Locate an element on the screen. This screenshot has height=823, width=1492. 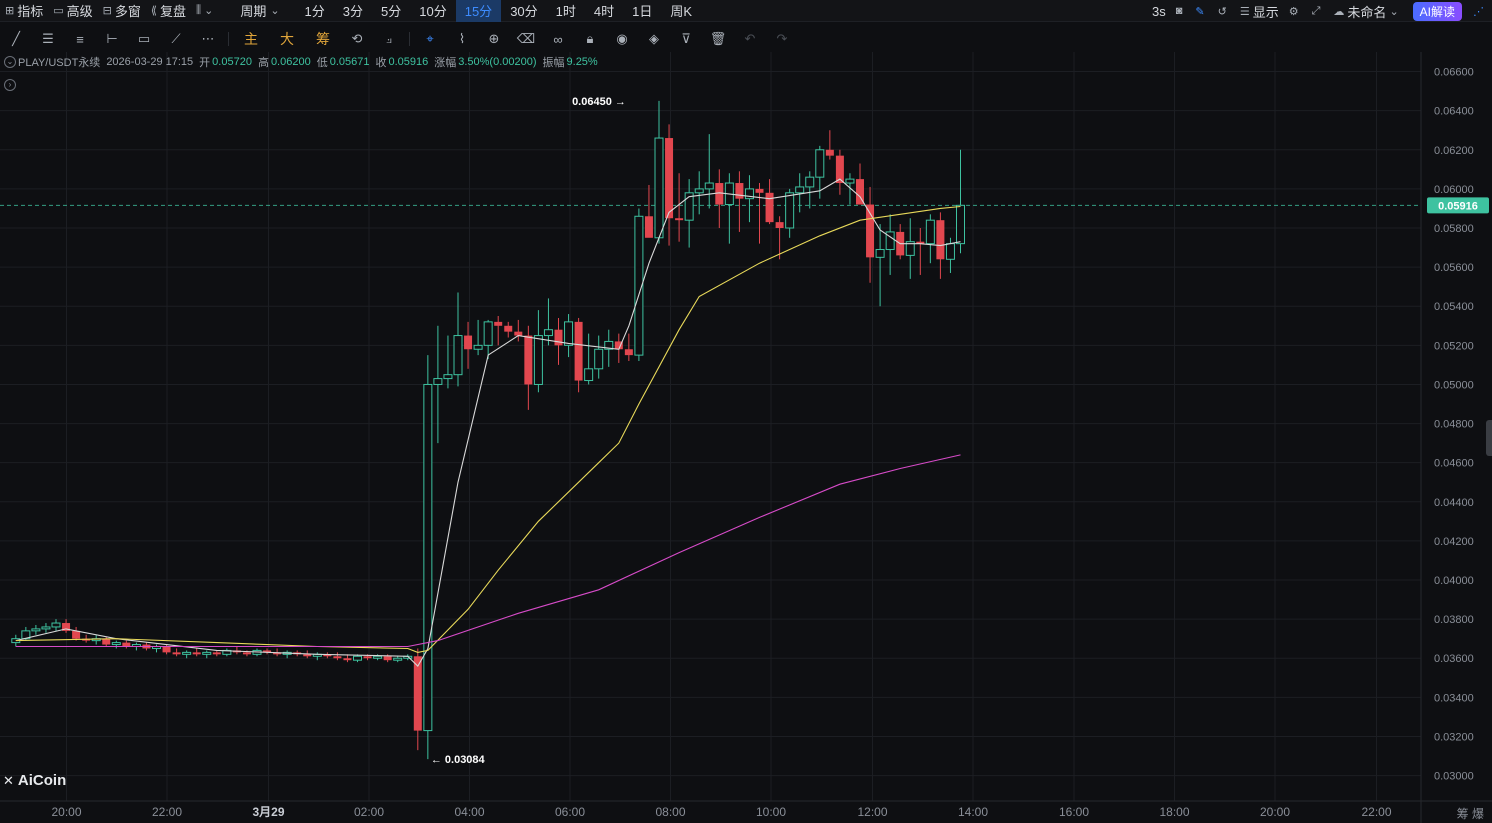
y-tick-label: 0.06200 is located at coordinates (1454, 151).